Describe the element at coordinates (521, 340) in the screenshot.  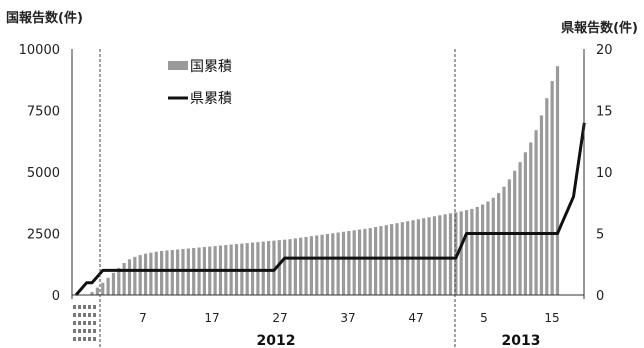
I see `year-label-2013: 2013` at that location.